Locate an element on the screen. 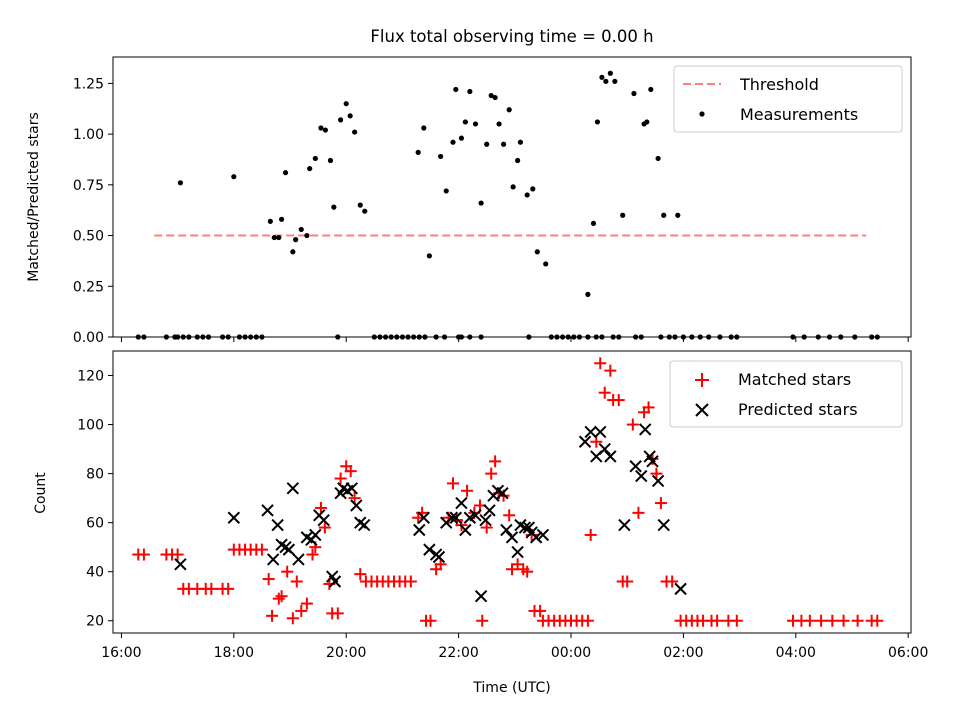 This screenshot has height=720, width=960. bottom-xtick-label: 04:00 is located at coordinates (796, 653).